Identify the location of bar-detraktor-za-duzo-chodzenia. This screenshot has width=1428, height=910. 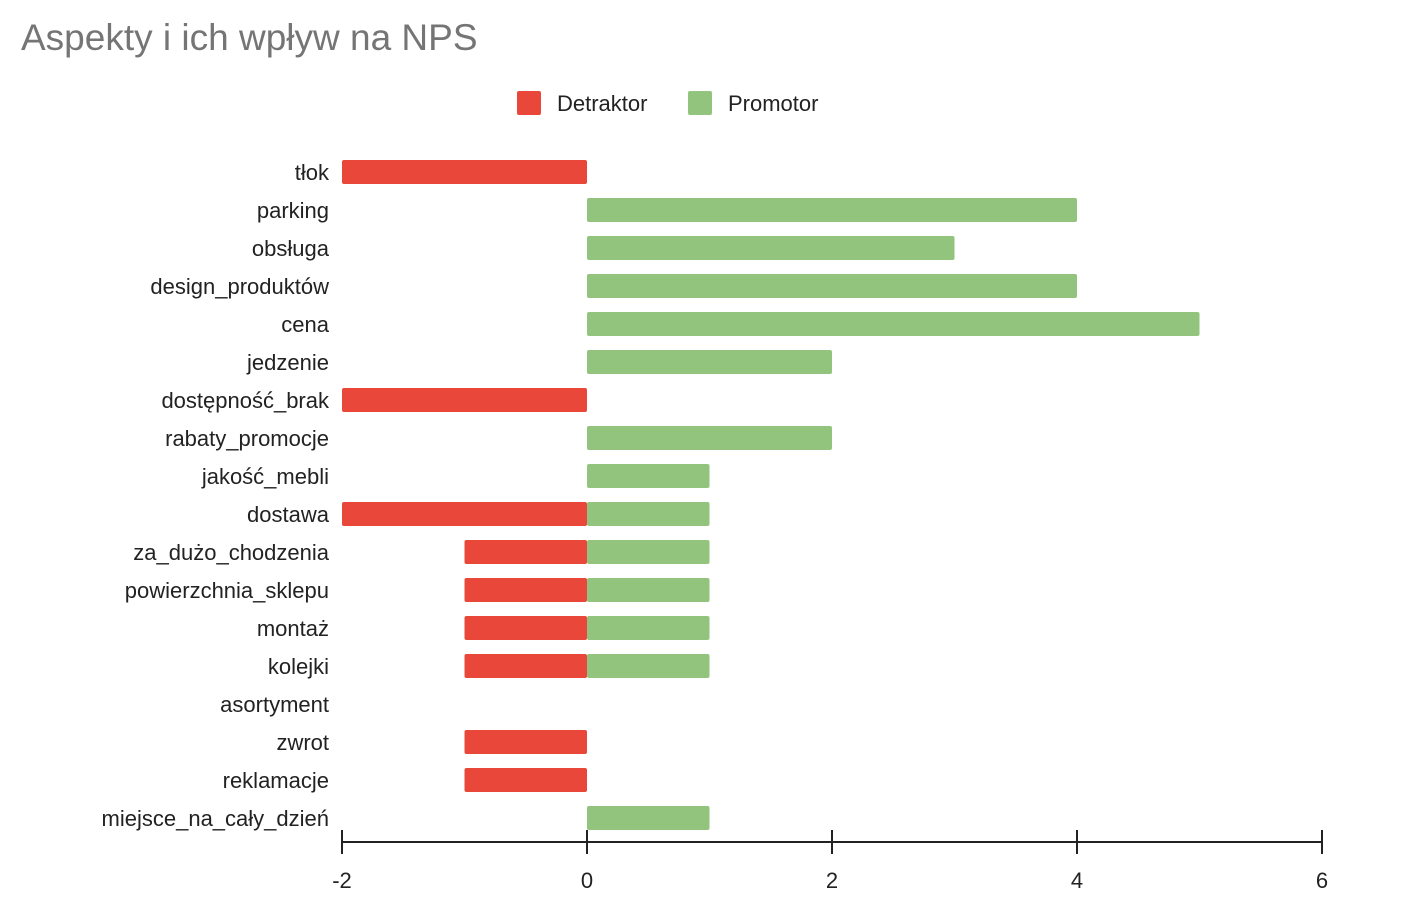
(526, 552).